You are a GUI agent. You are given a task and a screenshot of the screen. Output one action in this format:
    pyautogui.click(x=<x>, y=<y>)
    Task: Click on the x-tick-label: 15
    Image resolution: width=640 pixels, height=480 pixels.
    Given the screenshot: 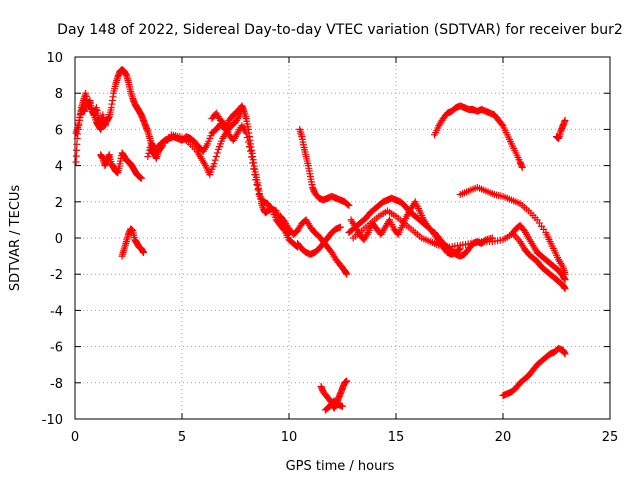 What is the action you would take?
    pyautogui.click(x=396, y=437)
    